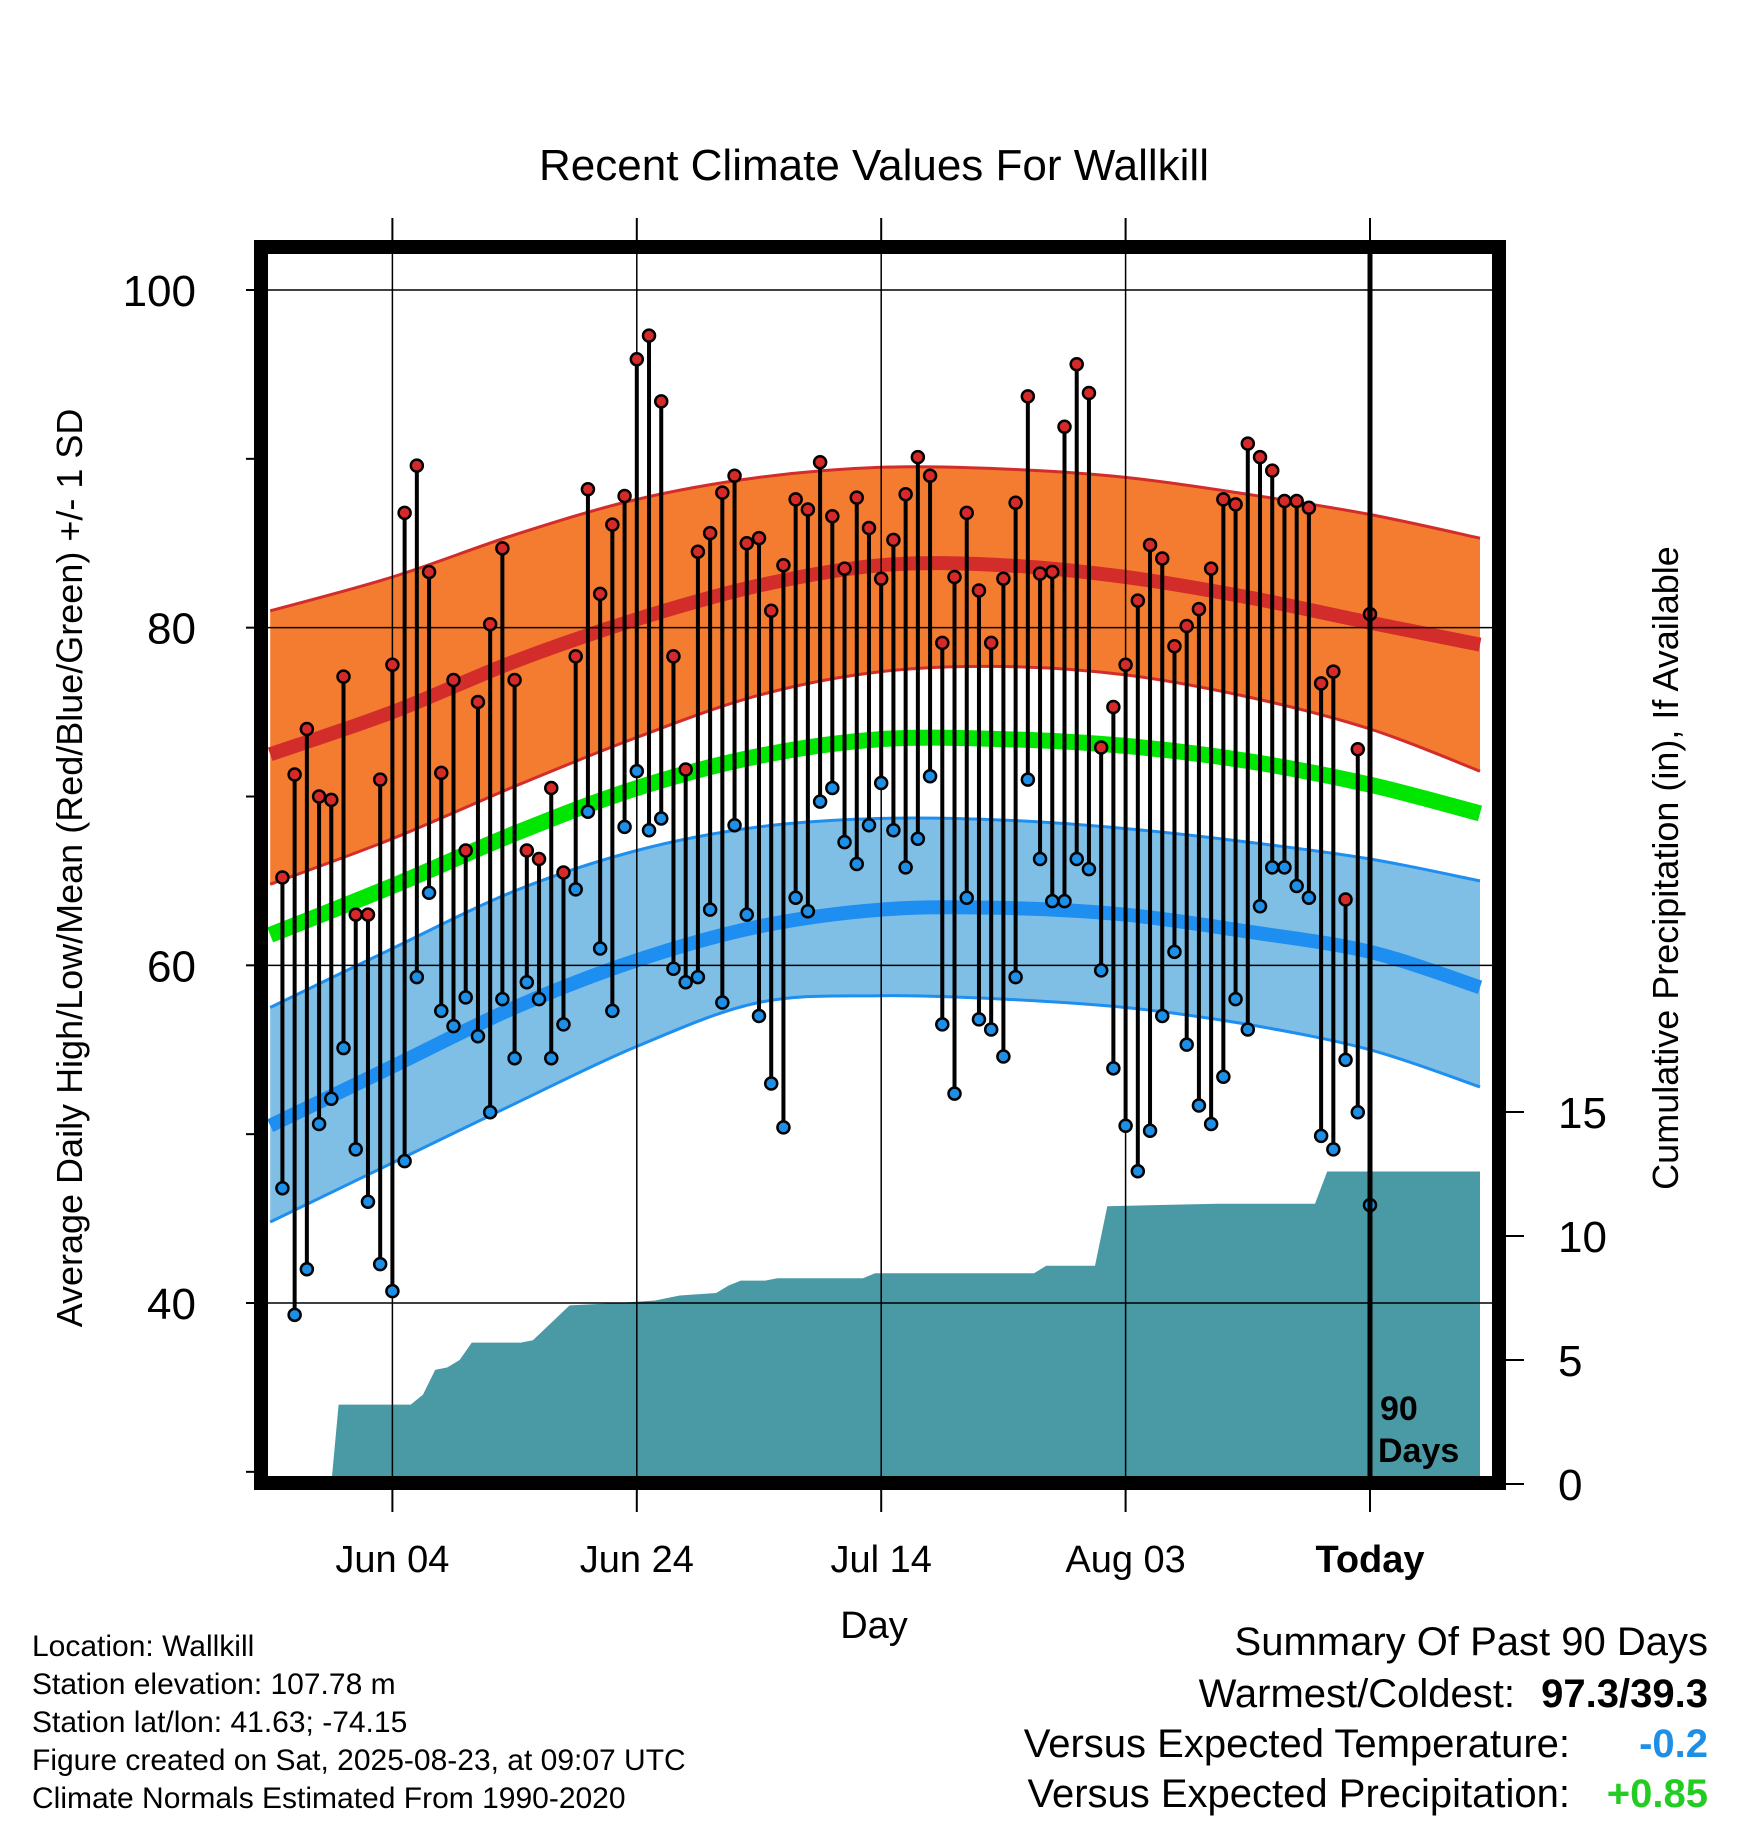 The height and width of the screenshot is (1828, 1748). What do you see at coordinates (880, 1560) in the screenshot?
I see `x-tick-label: Jul 14` at bounding box center [880, 1560].